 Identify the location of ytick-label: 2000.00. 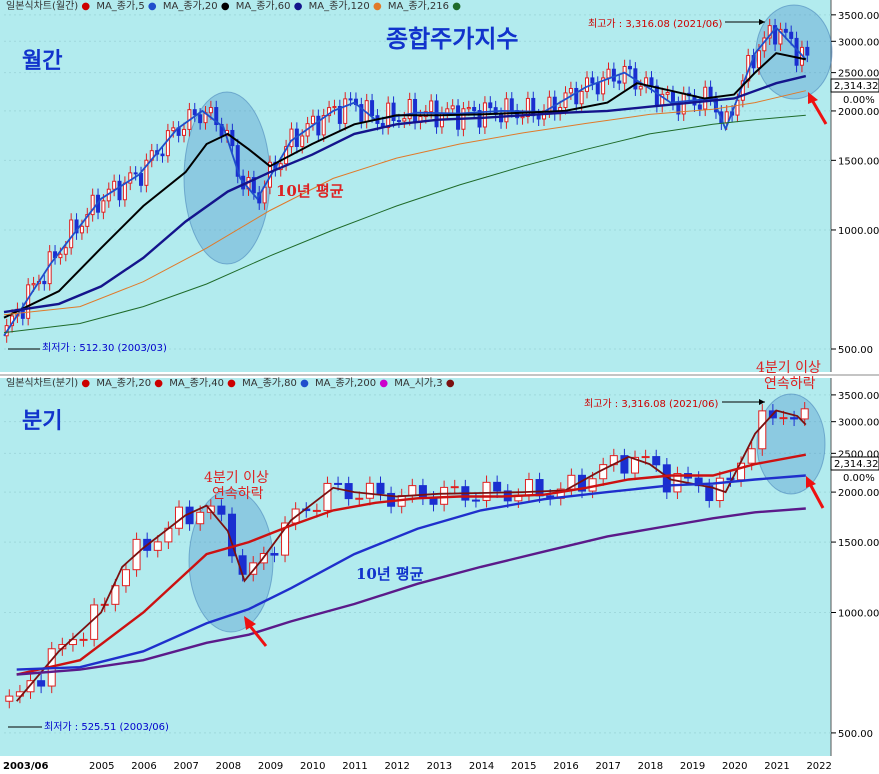
(858, 112).